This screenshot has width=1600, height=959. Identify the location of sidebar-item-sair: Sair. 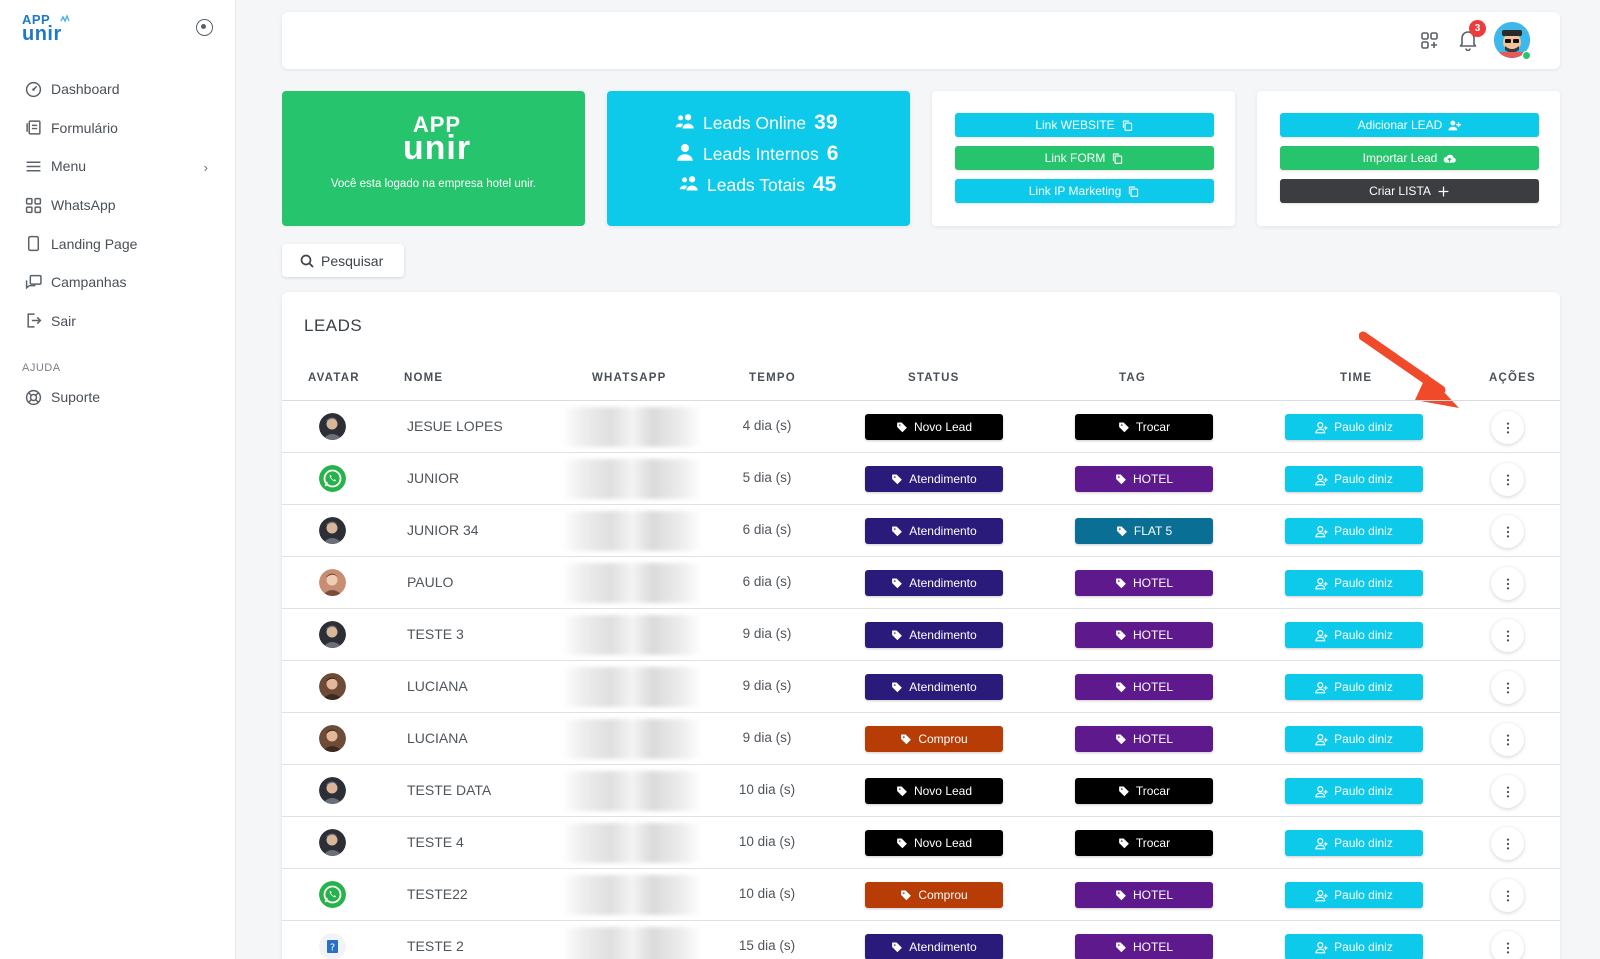
(118, 321).